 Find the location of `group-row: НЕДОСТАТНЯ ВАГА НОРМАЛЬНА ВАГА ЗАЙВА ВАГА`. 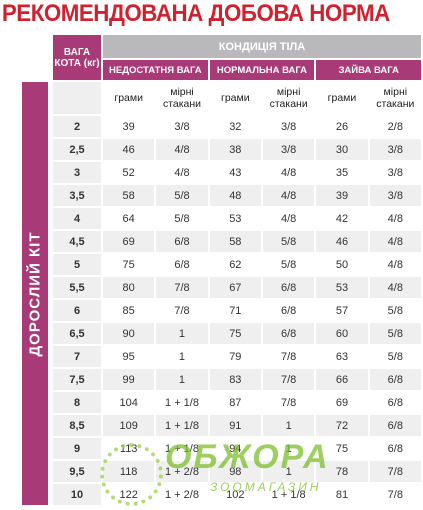

group-row: НЕДОСТАТНЯ ВАГА НОРМАЛЬНА ВАГА ЗАЙВА ВАГА is located at coordinates (237, 70).